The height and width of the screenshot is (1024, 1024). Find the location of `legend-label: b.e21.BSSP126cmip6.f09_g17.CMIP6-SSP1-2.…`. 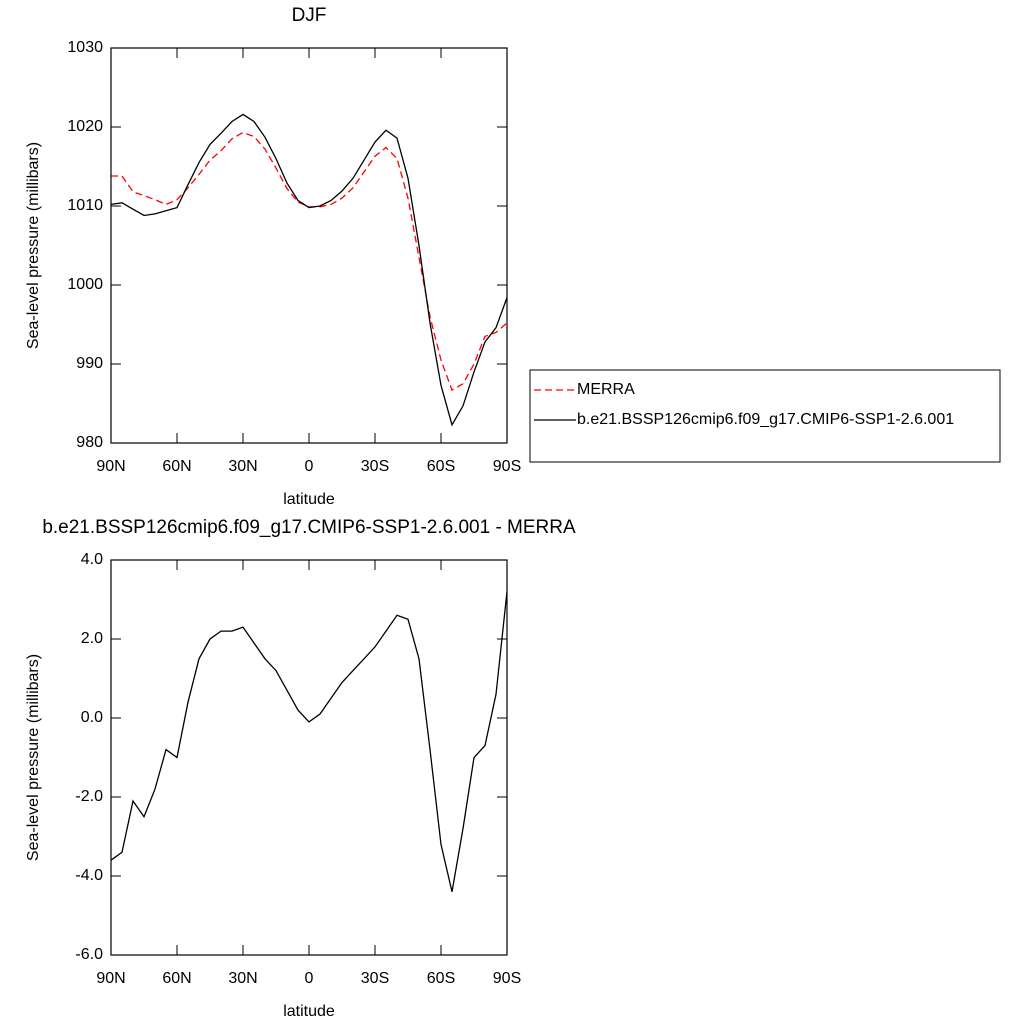

legend-label: b.e21.BSSP126cmip6.f09_g17.CMIP6-SSP1-2.… is located at coordinates (765, 419).